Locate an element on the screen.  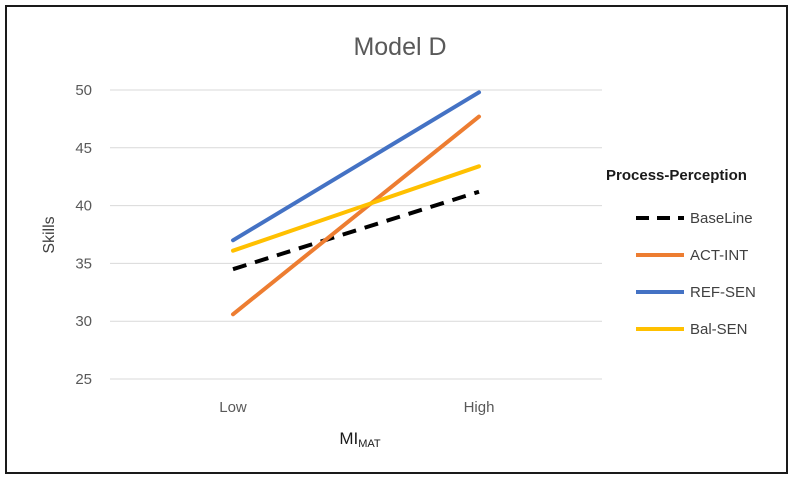
y-tick-label-25: 25 is located at coordinates (83, 379).